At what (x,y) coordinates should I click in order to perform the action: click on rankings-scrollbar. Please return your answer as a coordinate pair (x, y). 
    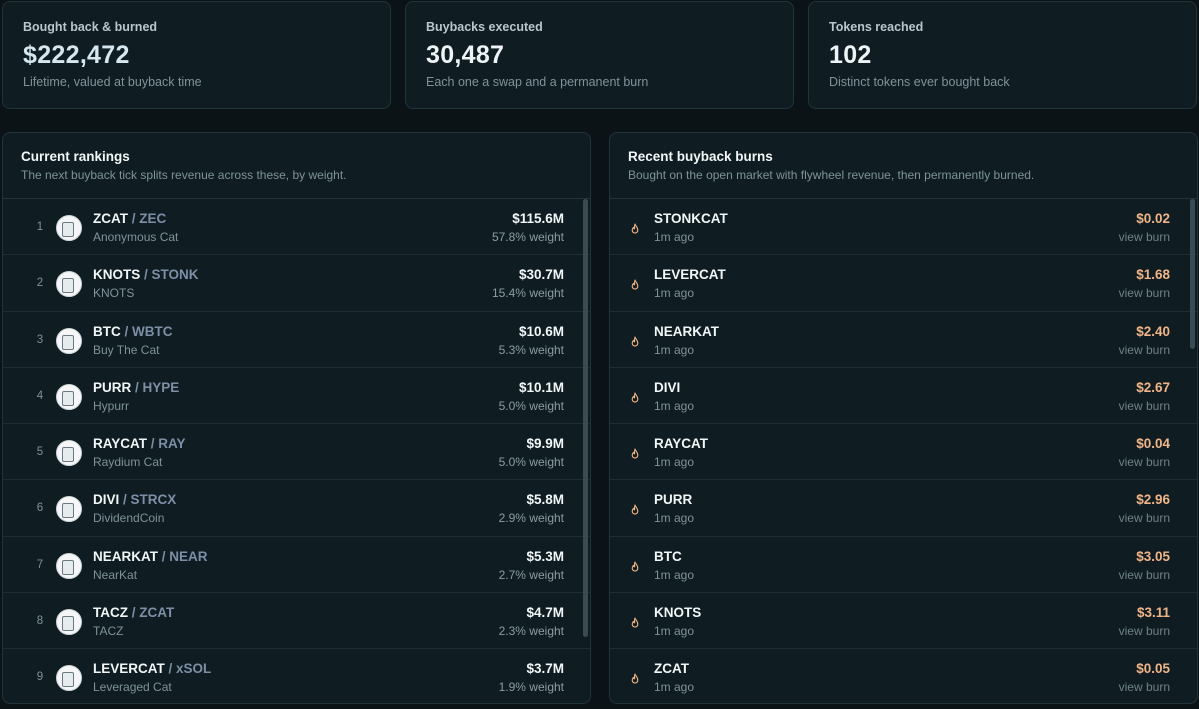
    Looking at the image, I should click on (585, 450).